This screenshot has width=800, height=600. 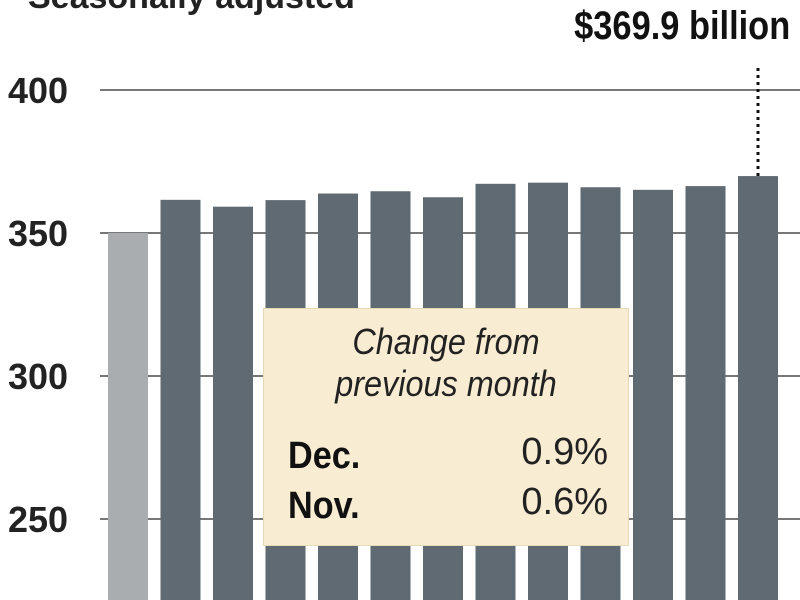 I want to click on last-value-callout: $369.9 billion, so click(x=681, y=26).